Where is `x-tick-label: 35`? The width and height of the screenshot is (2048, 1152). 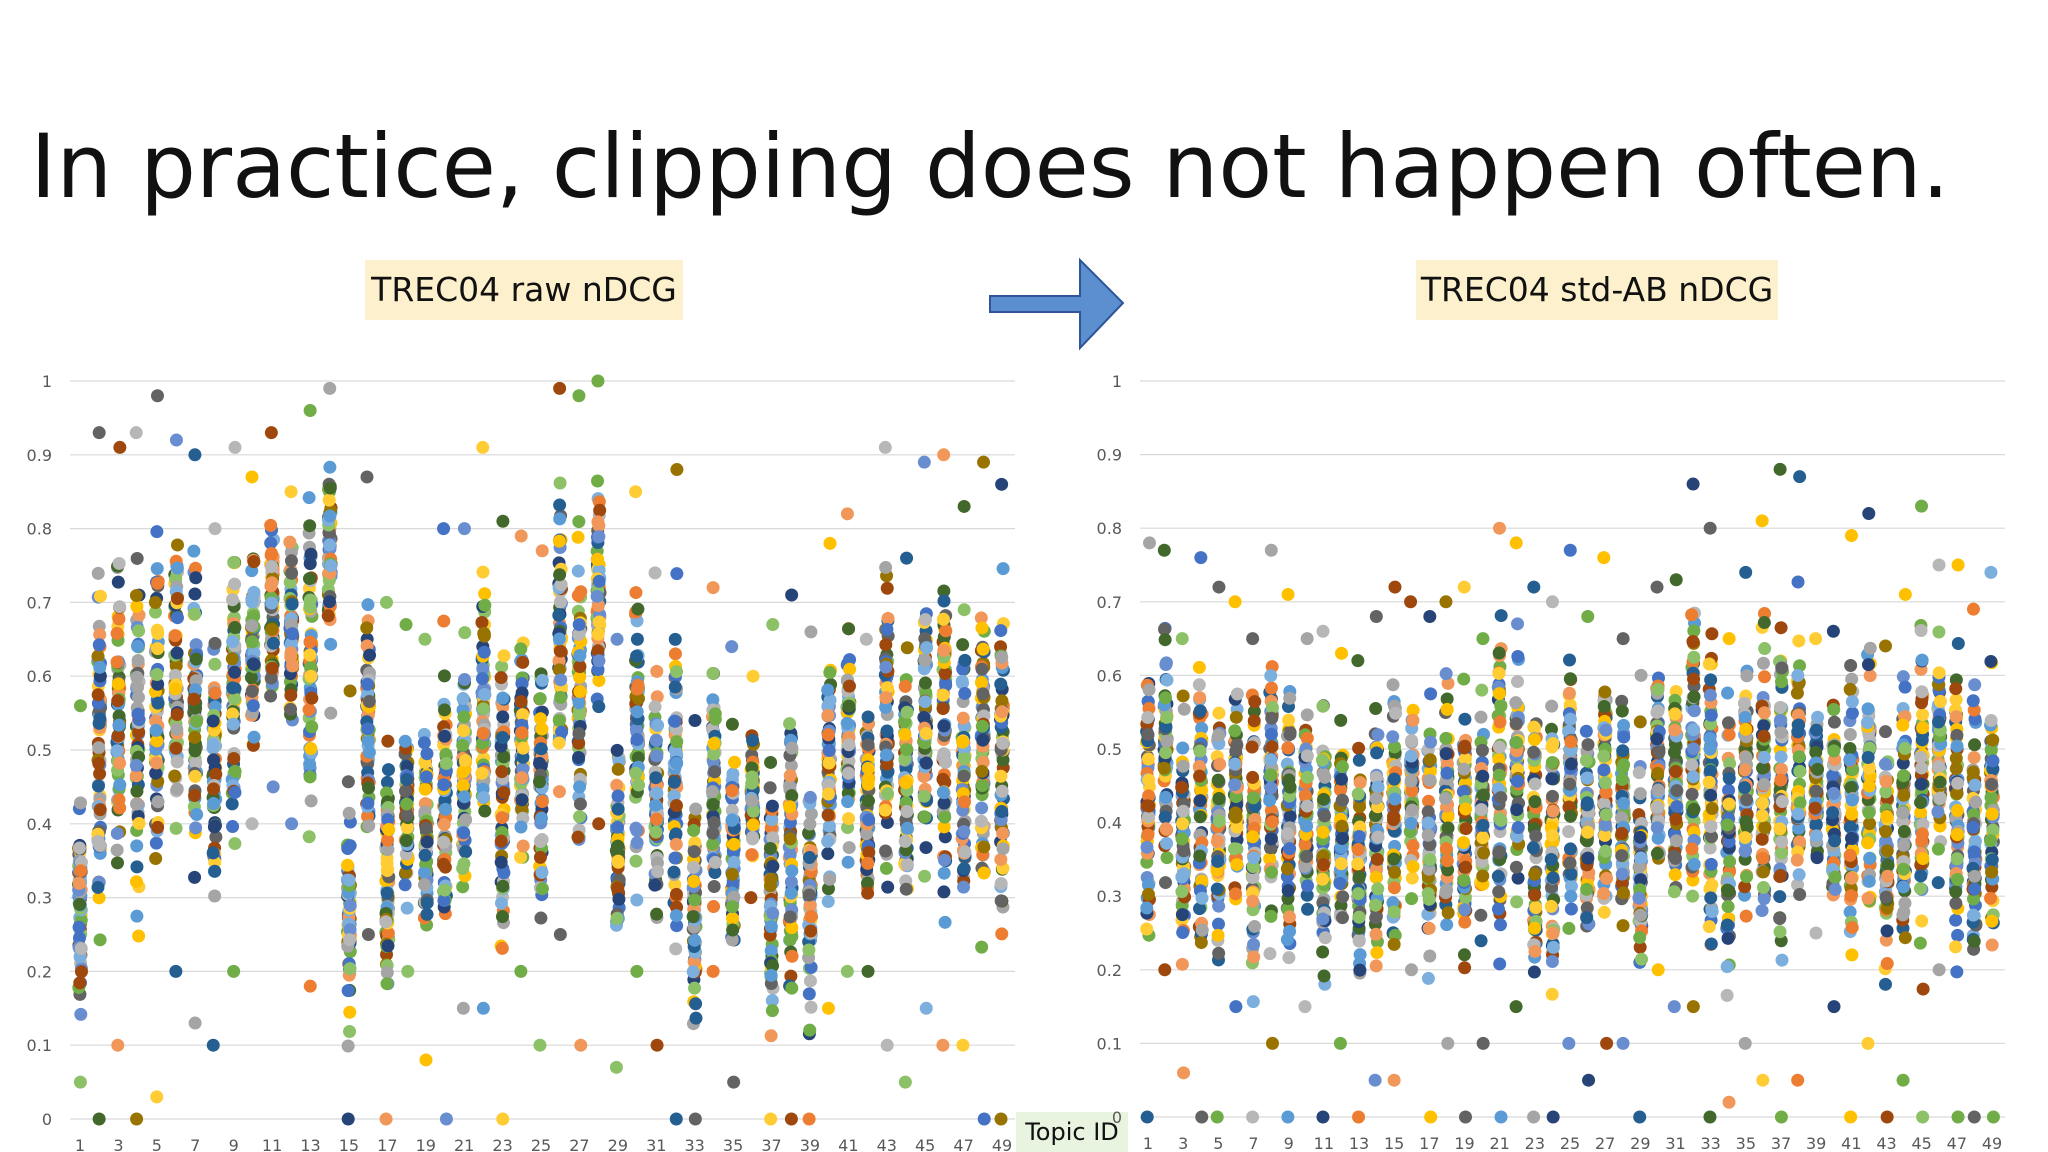 x-tick-label: 35 is located at coordinates (733, 1144).